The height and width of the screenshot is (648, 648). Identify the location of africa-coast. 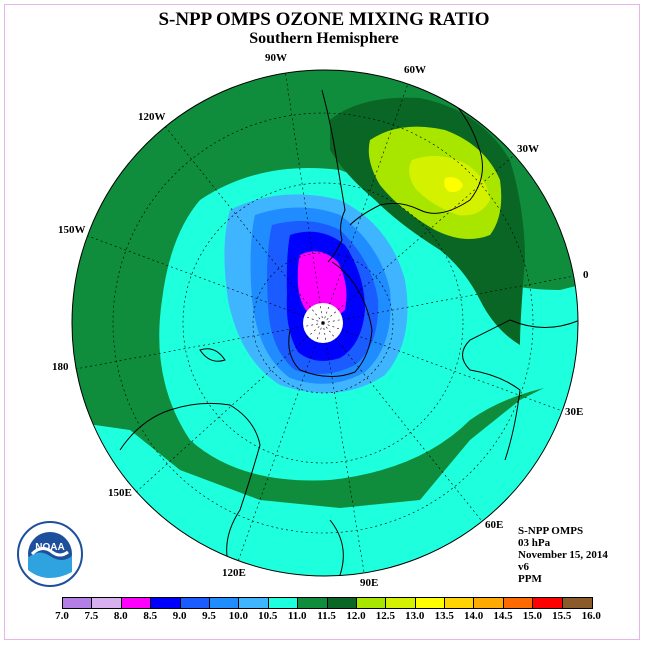
(520, 390).